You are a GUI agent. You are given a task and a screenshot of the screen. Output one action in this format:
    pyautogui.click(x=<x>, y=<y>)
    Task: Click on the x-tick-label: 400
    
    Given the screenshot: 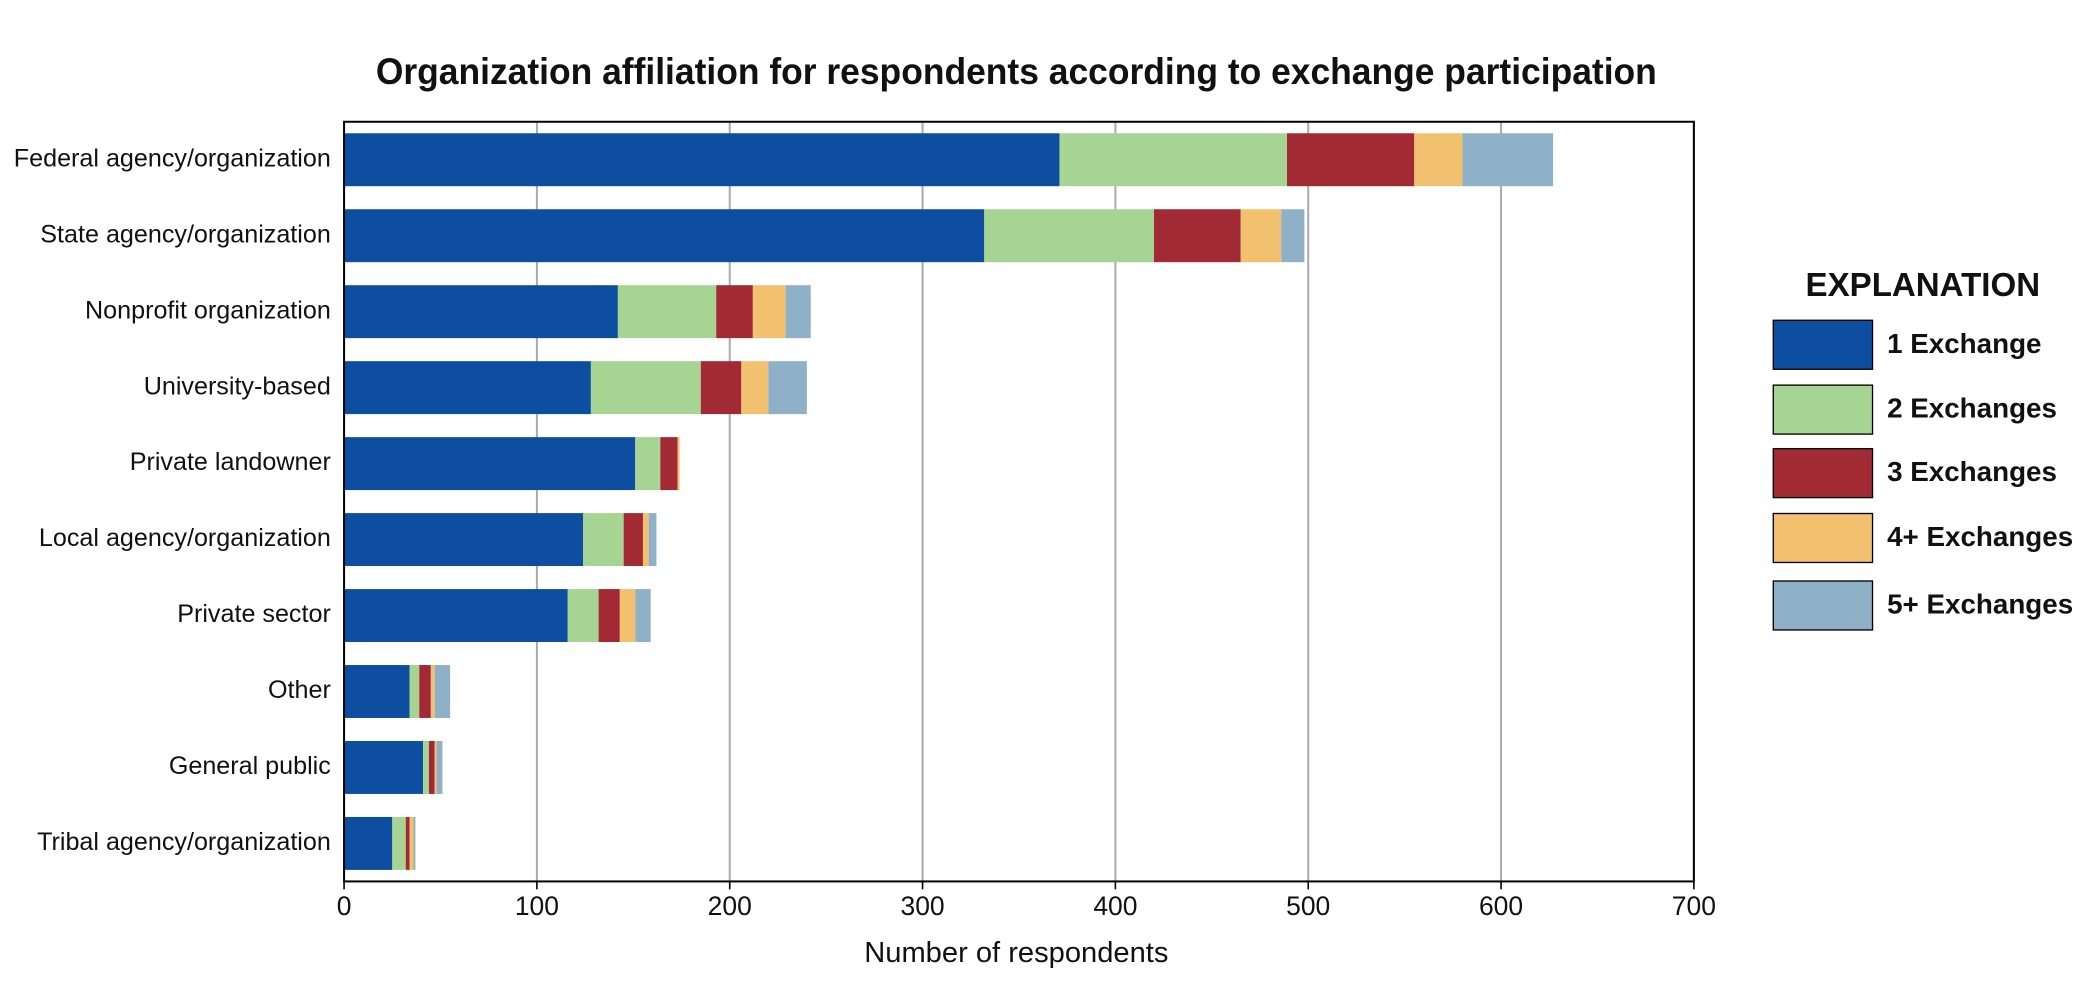 What is the action you would take?
    pyautogui.click(x=1115, y=906)
    